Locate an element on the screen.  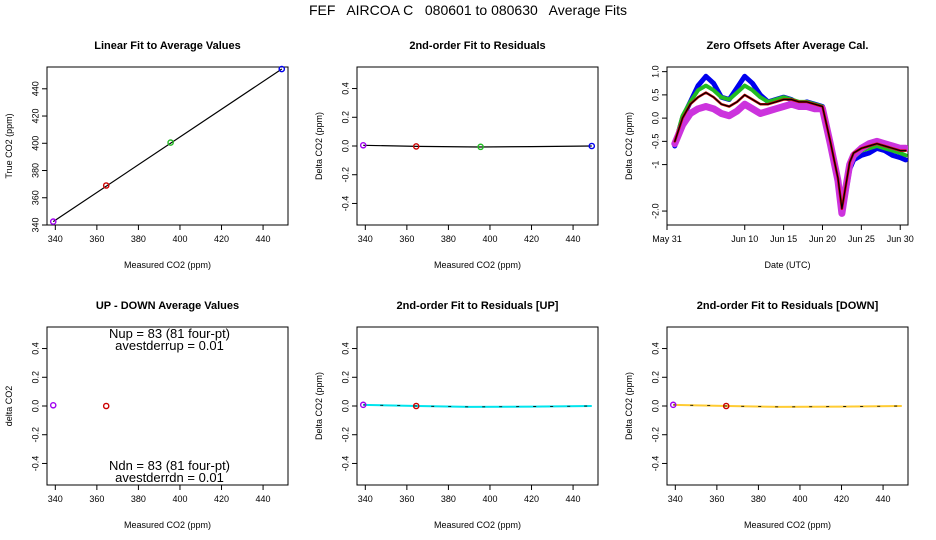
y-tick-label: 420 is located at coordinates (35, 116).